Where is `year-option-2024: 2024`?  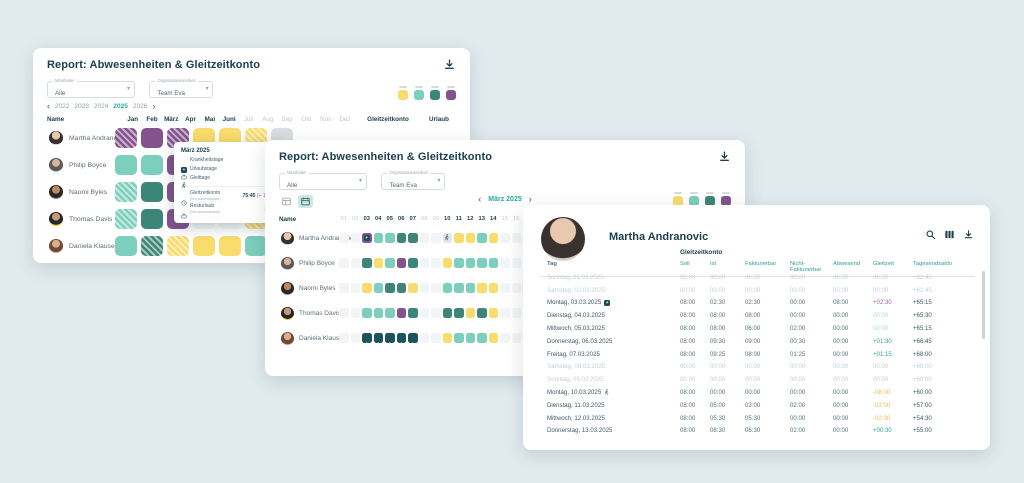
year-option-2024: 2024 is located at coordinates (101, 106).